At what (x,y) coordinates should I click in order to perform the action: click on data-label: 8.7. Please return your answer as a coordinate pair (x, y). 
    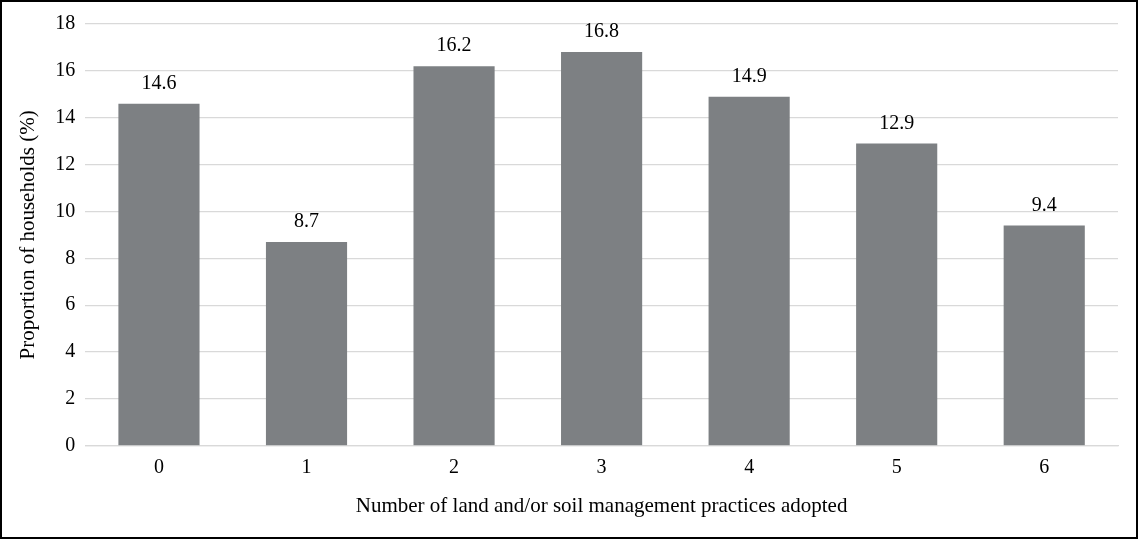
    Looking at the image, I should click on (307, 220).